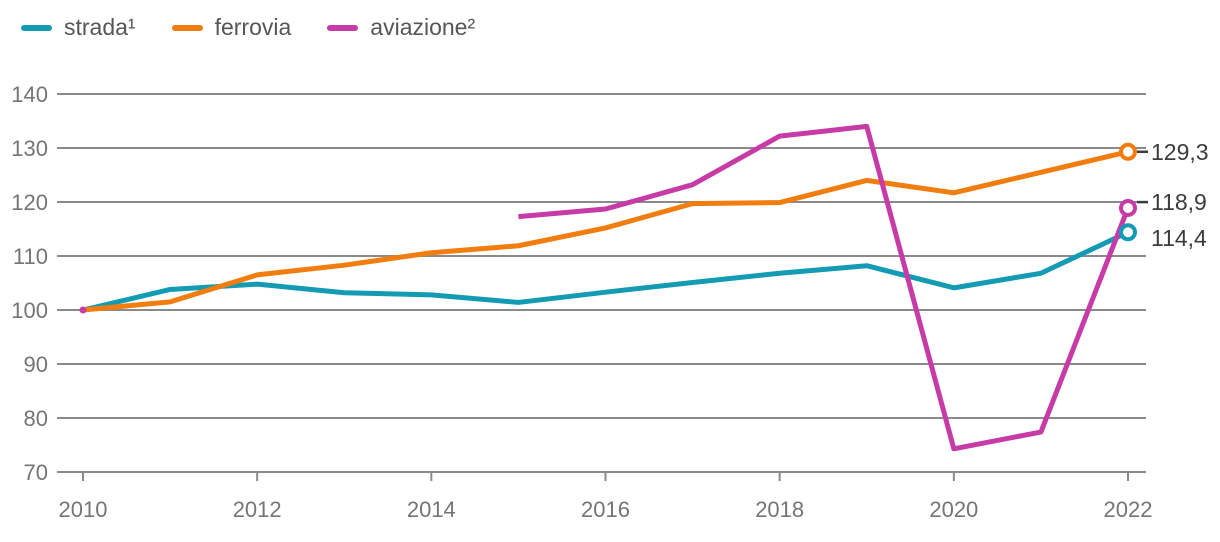 The width and height of the screenshot is (1220, 542). I want to click on series-point-aviazione, so click(83, 310).